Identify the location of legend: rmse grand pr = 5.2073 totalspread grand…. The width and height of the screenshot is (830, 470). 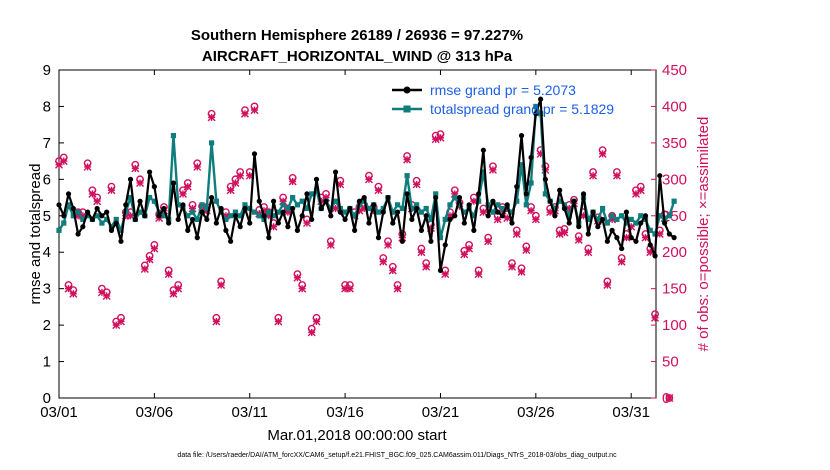
(503, 99).